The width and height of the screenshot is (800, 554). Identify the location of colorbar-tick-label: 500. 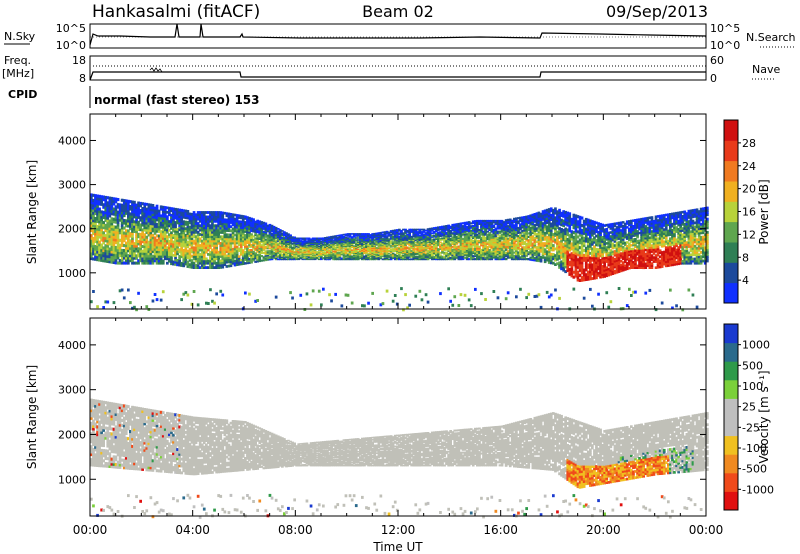
(752, 365).